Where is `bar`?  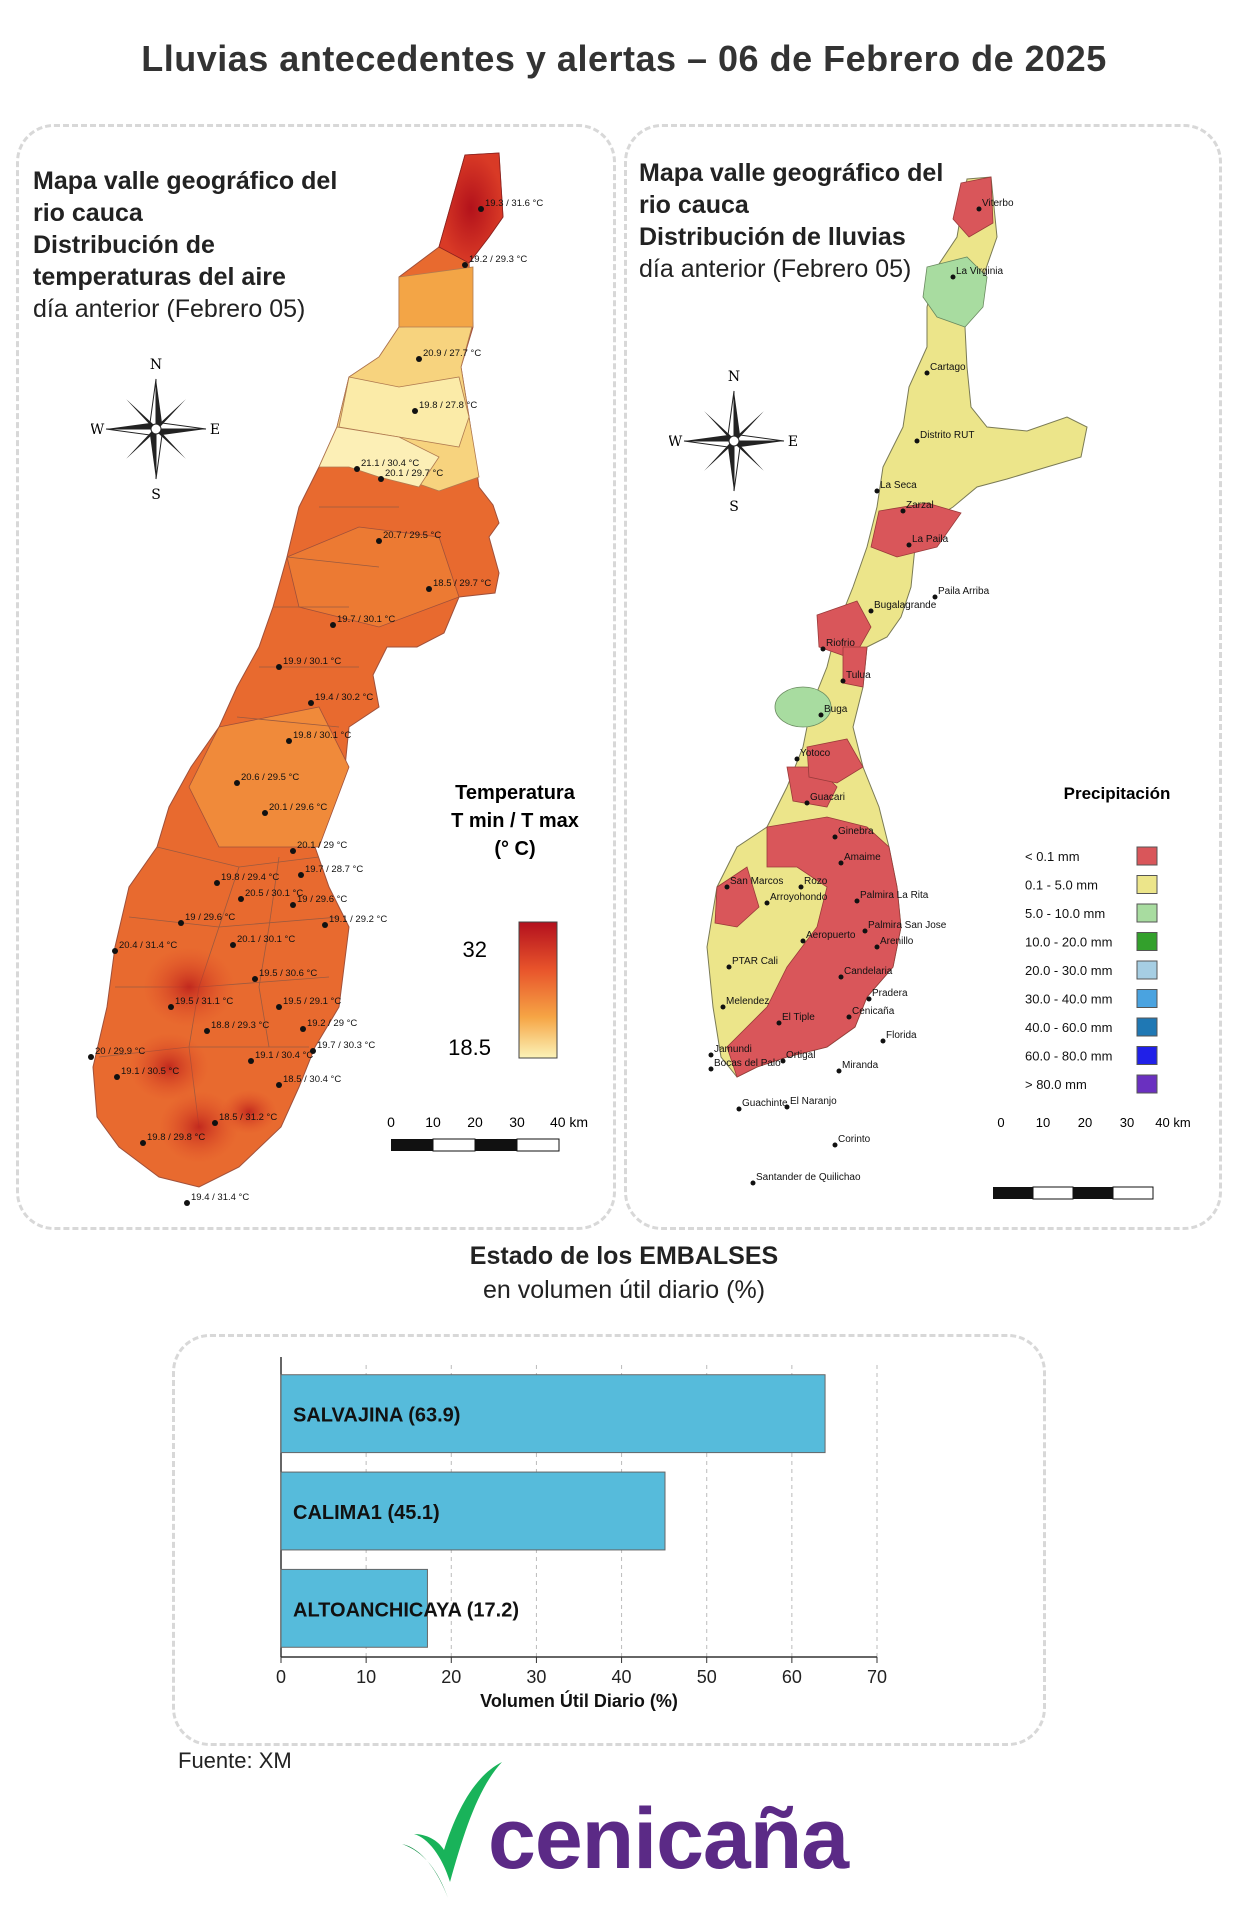
bar is located at coordinates (354, 1608).